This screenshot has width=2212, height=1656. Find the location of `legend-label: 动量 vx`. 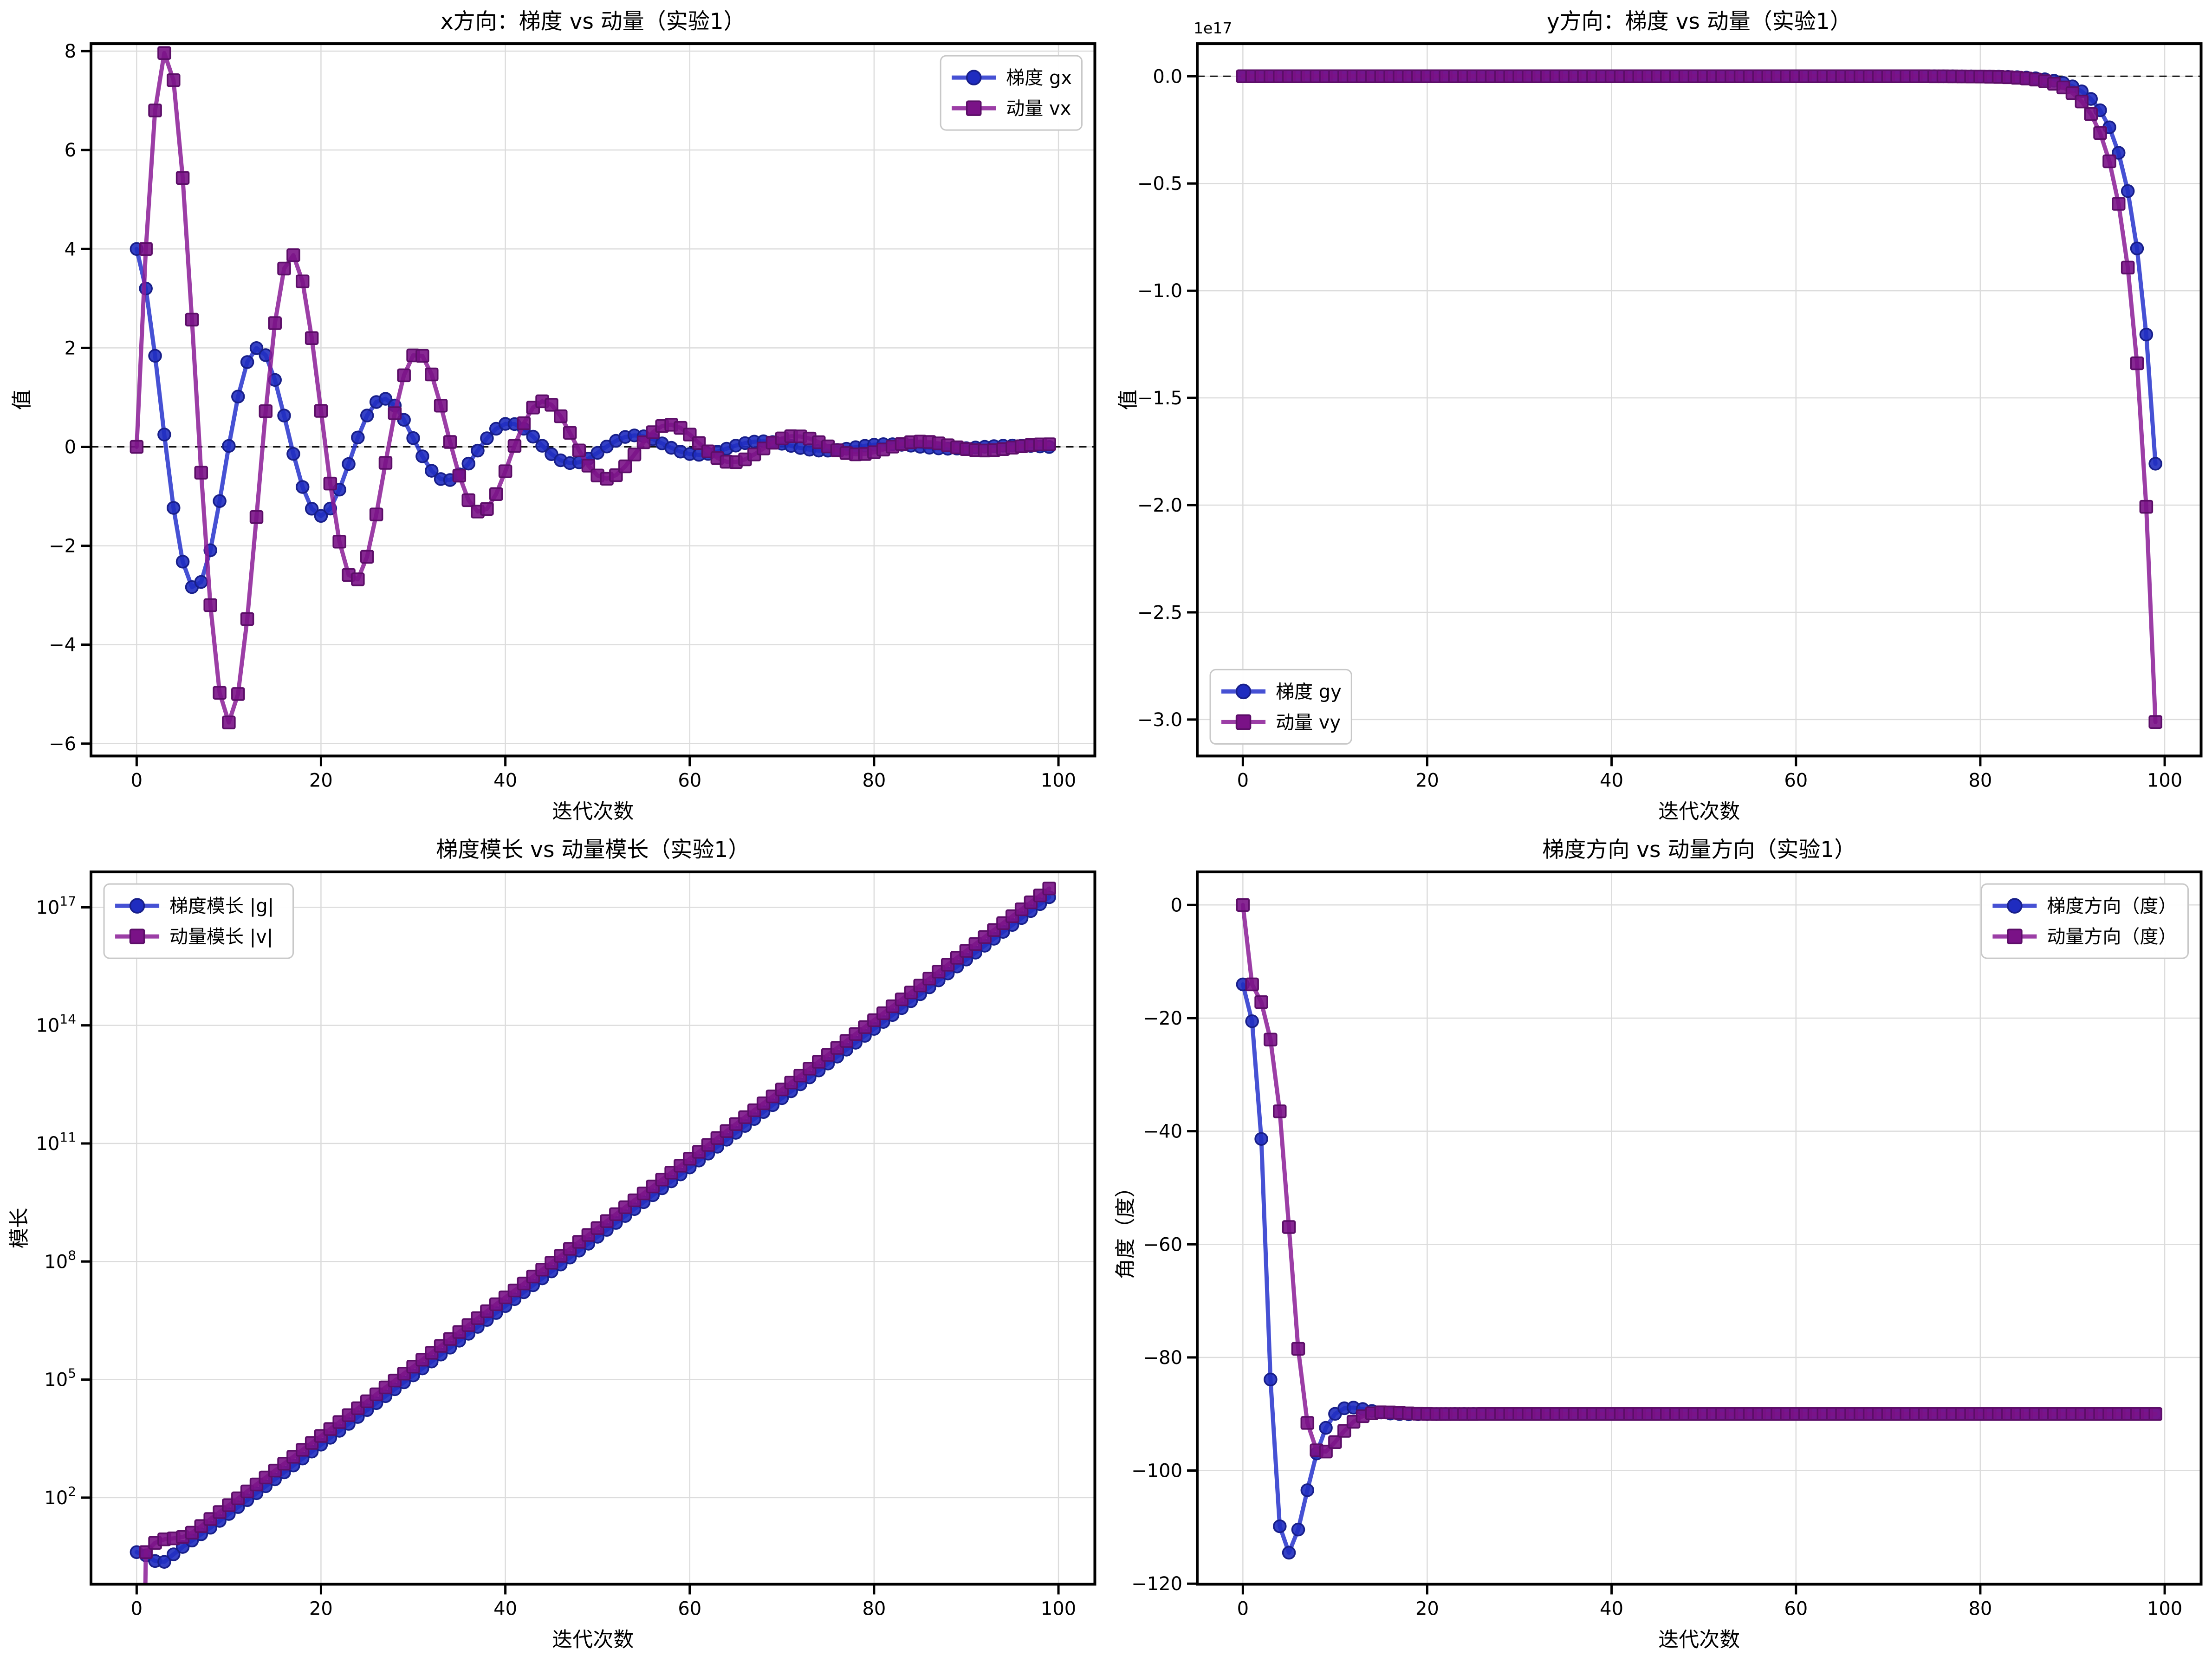

legend-label: 动量 vx is located at coordinates (1038, 109).